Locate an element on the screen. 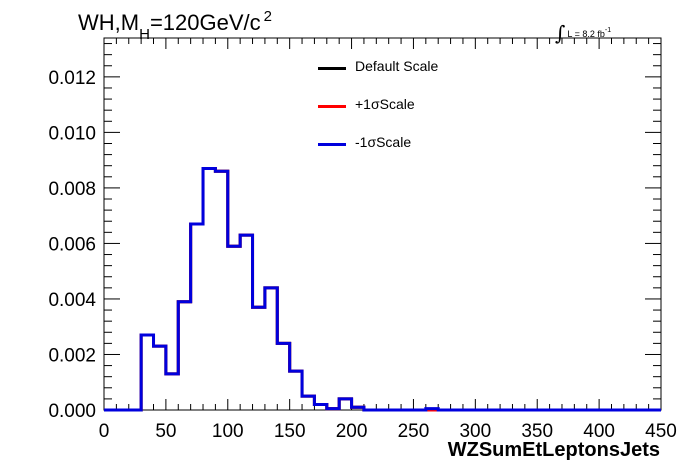 The image size is (696, 472). integral-symbol: ∫ is located at coordinates (560, 33).